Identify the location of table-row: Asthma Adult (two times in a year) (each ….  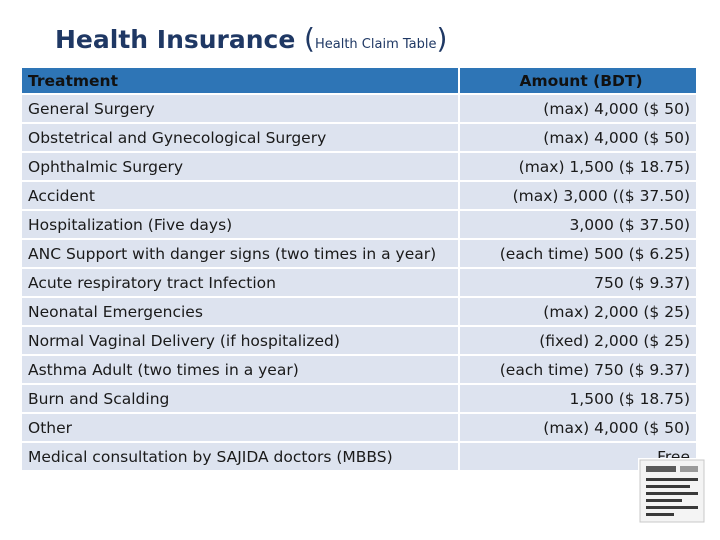
(359, 369).